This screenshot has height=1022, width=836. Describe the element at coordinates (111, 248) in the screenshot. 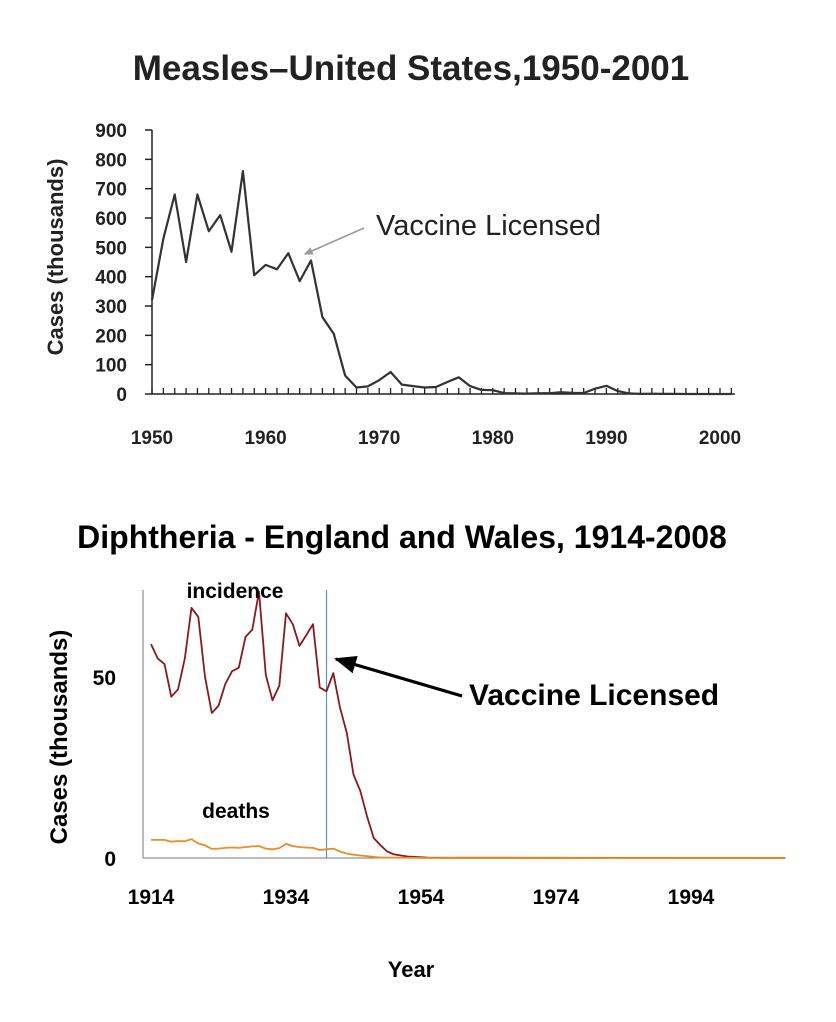

I see `measles-y-tick-label: 500` at that location.